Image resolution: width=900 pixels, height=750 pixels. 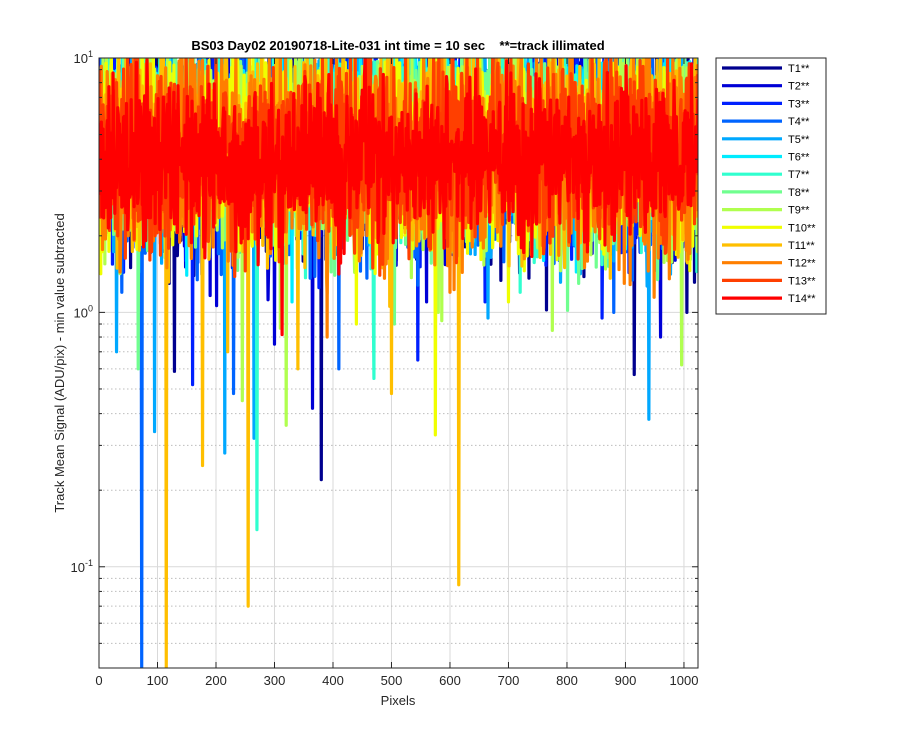 I want to click on x-tick-label: 200, so click(x=216, y=680).